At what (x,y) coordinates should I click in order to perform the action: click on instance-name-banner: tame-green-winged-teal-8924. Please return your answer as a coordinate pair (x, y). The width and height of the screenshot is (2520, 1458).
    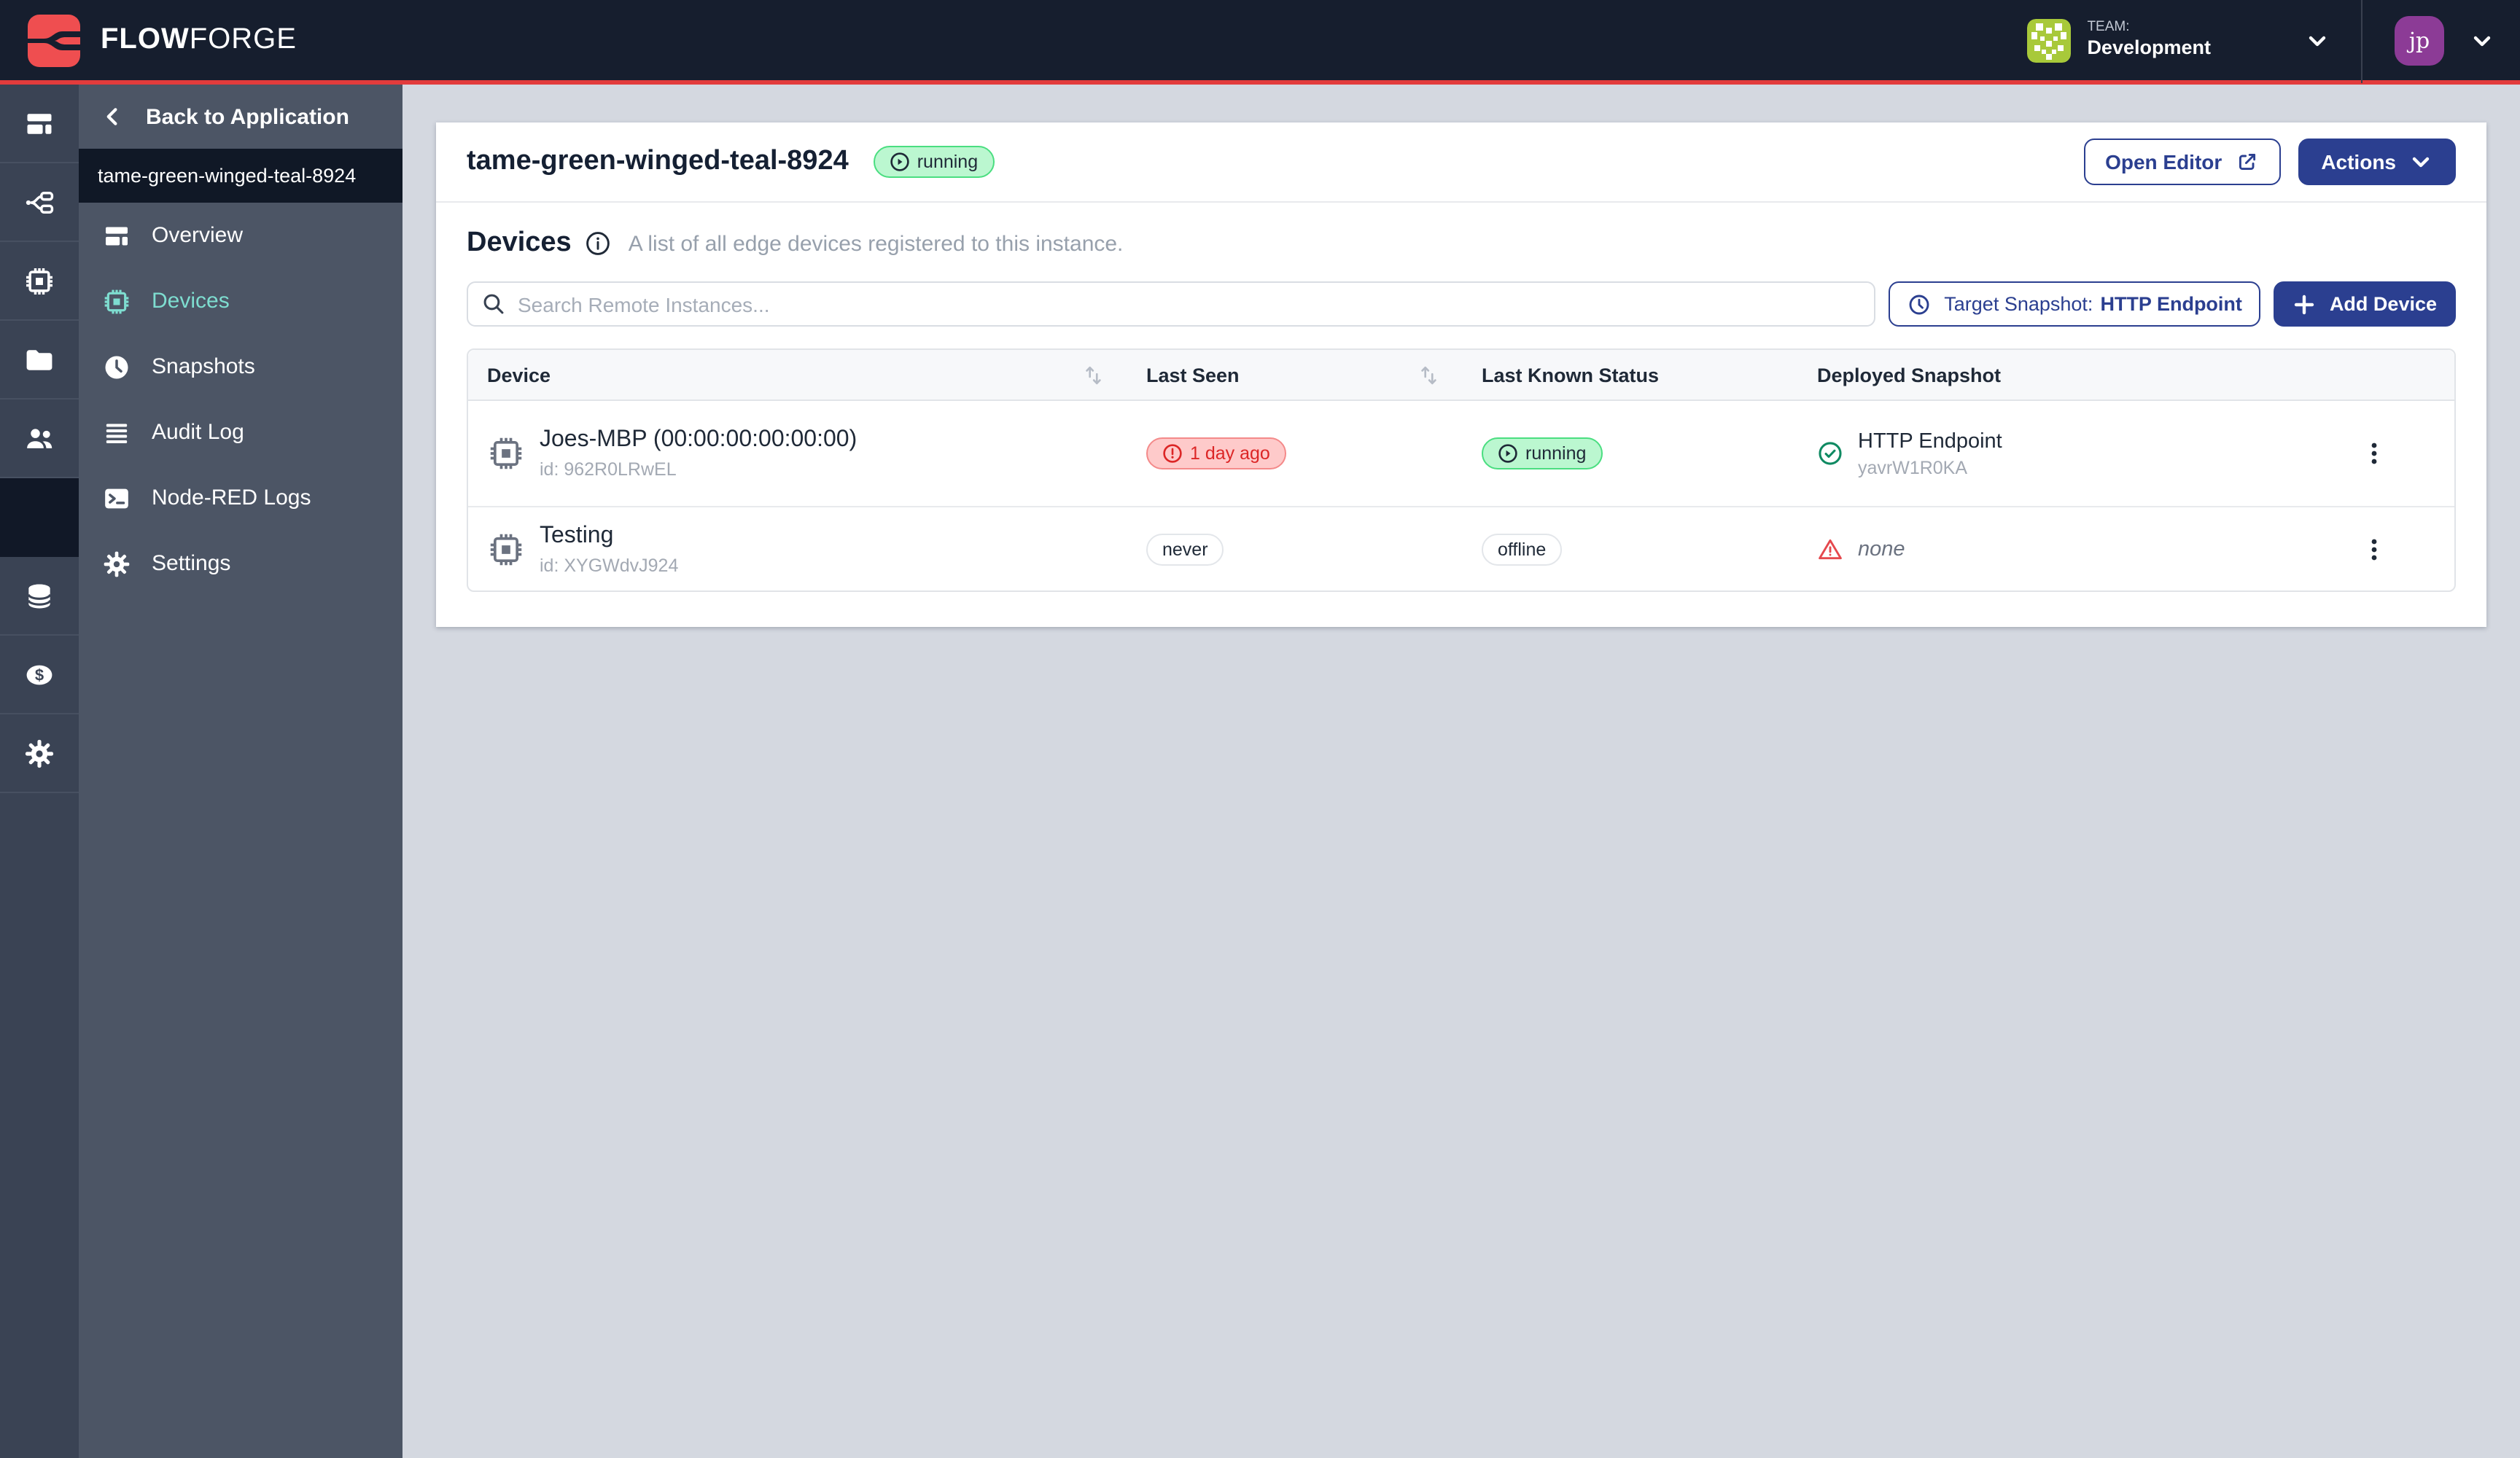
    Looking at the image, I should click on (240, 176).